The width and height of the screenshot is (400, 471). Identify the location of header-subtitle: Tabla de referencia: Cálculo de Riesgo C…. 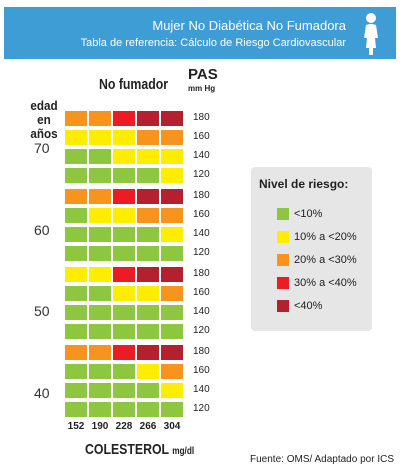
(213, 43).